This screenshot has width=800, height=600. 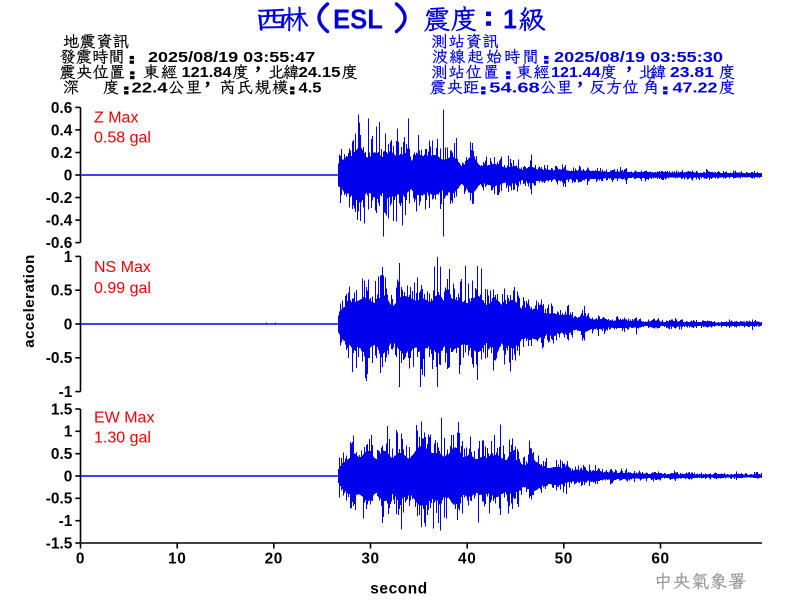 What do you see at coordinates (150, 87) in the screenshot?
I see `svg-text: 22.4` at bounding box center [150, 87].